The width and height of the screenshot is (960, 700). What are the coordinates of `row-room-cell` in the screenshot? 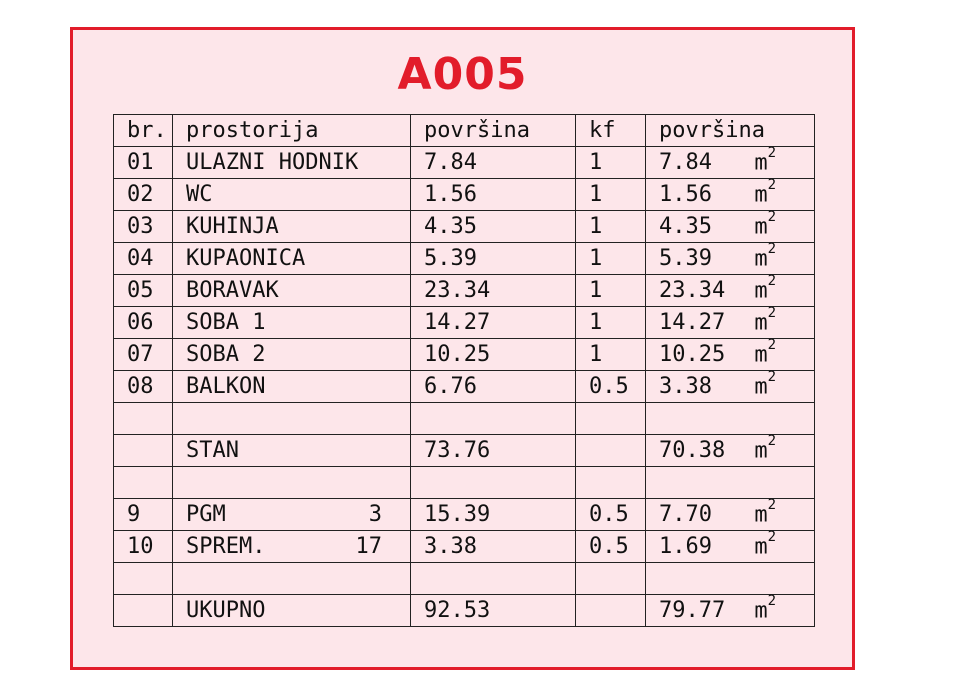 It's located at (291, 482).